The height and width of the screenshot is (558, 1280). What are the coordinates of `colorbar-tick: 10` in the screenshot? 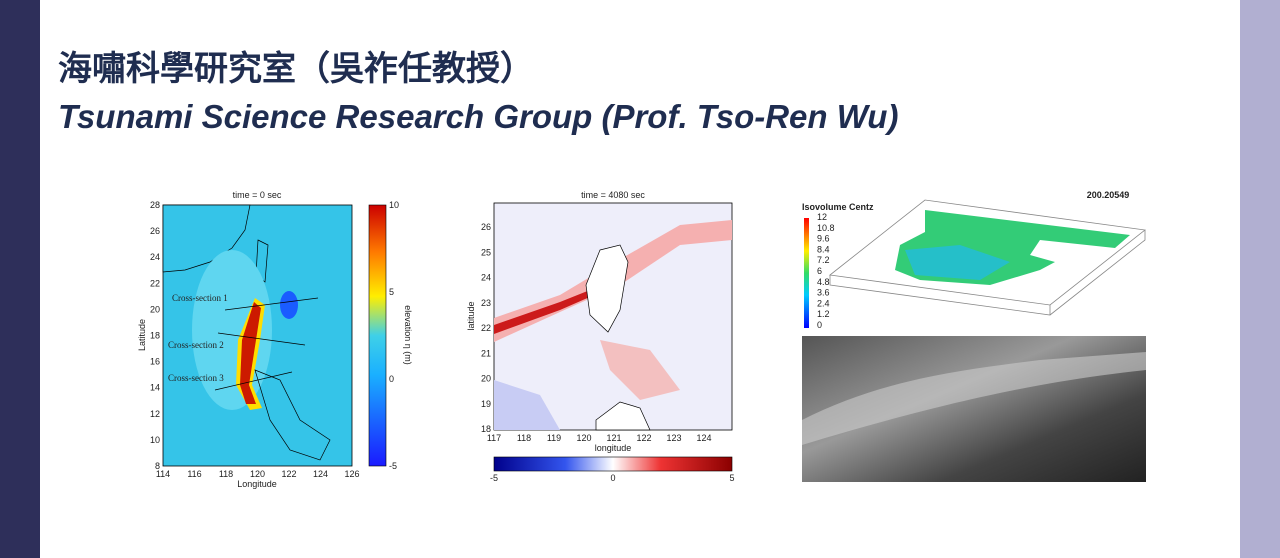 It's located at (394, 205).